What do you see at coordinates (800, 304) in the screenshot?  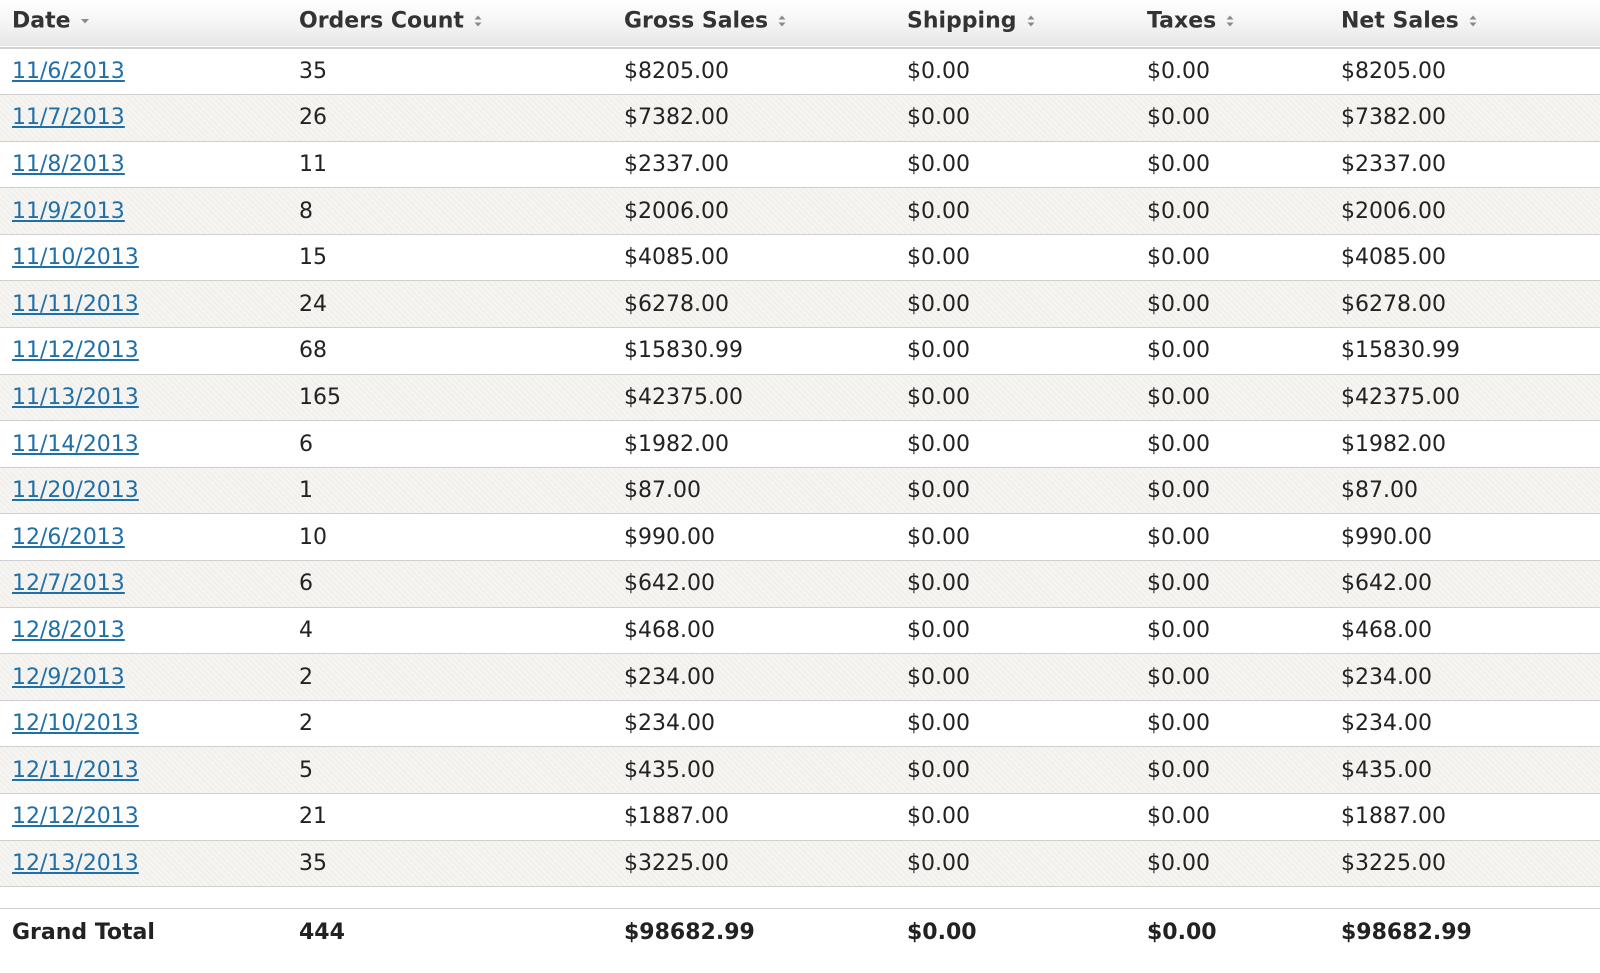 I see `table-row: 11/11/2013 24 $6278.00 $0.00 $0.00 $6278.00` at bounding box center [800, 304].